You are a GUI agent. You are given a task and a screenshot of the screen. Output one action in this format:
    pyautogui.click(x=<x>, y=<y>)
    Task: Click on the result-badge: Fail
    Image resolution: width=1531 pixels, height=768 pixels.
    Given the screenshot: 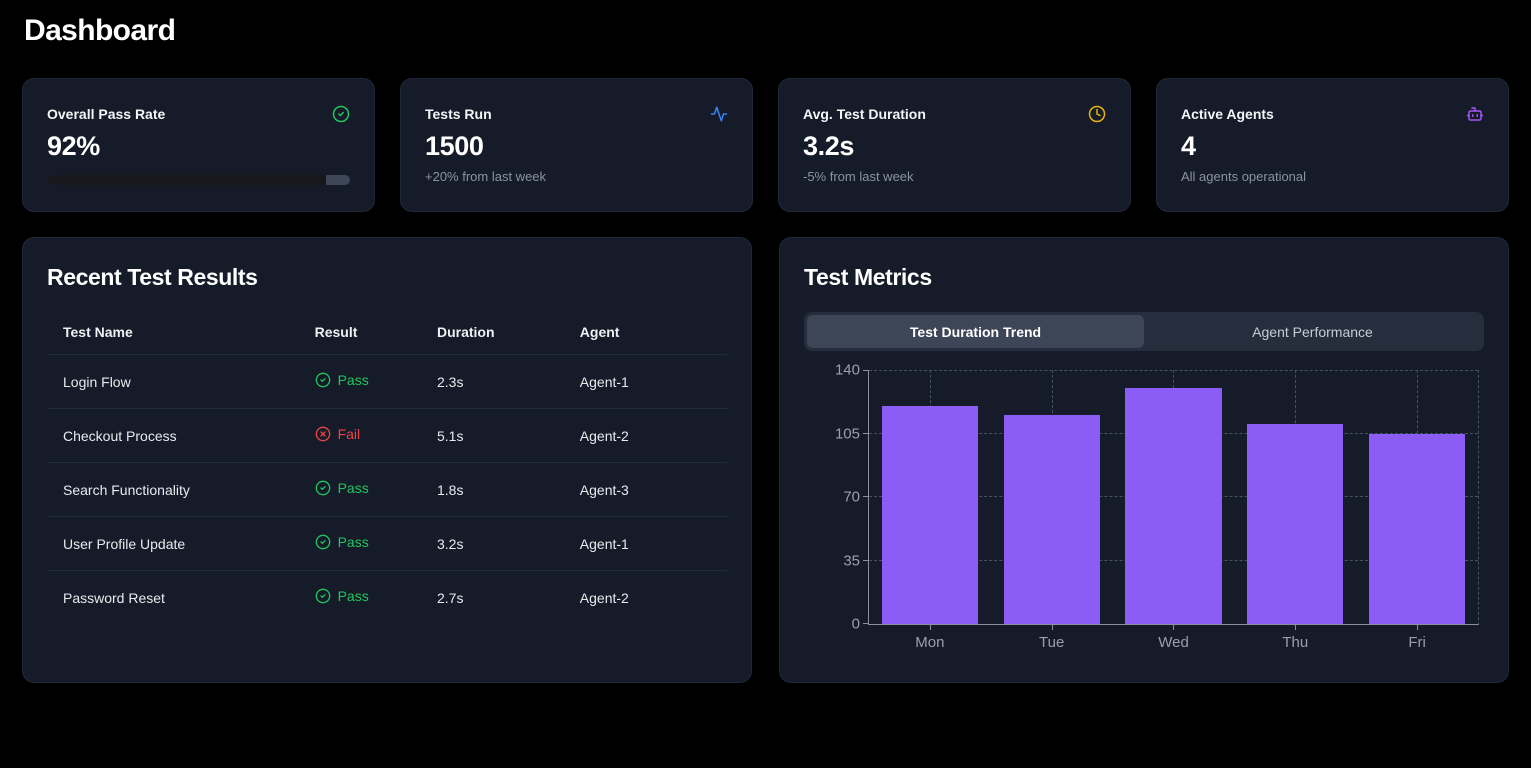 What is the action you would take?
    pyautogui.click(x=338, y=434)
    